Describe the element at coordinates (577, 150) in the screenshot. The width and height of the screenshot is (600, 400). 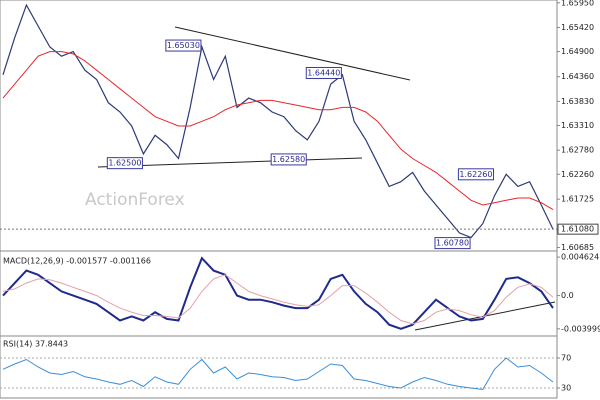
I see `y-tick-label: 1.62780` at that location.